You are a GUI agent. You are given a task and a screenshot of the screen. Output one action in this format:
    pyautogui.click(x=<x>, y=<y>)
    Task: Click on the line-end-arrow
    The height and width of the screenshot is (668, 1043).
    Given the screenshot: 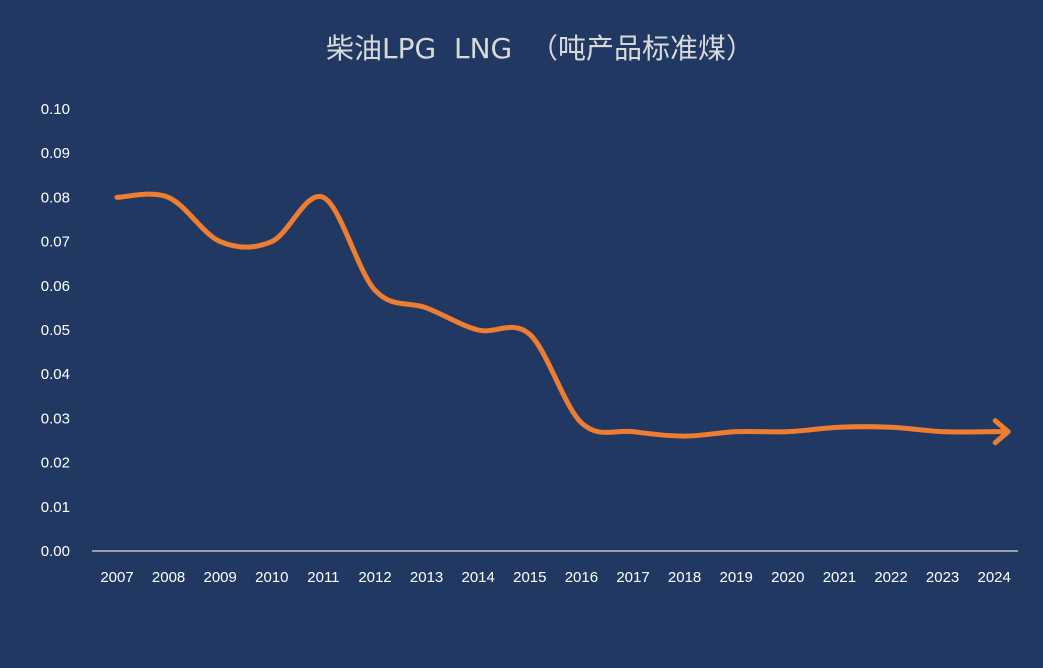 What is the action you would take?
    pyautogui.click(x=1001, y=432)
    